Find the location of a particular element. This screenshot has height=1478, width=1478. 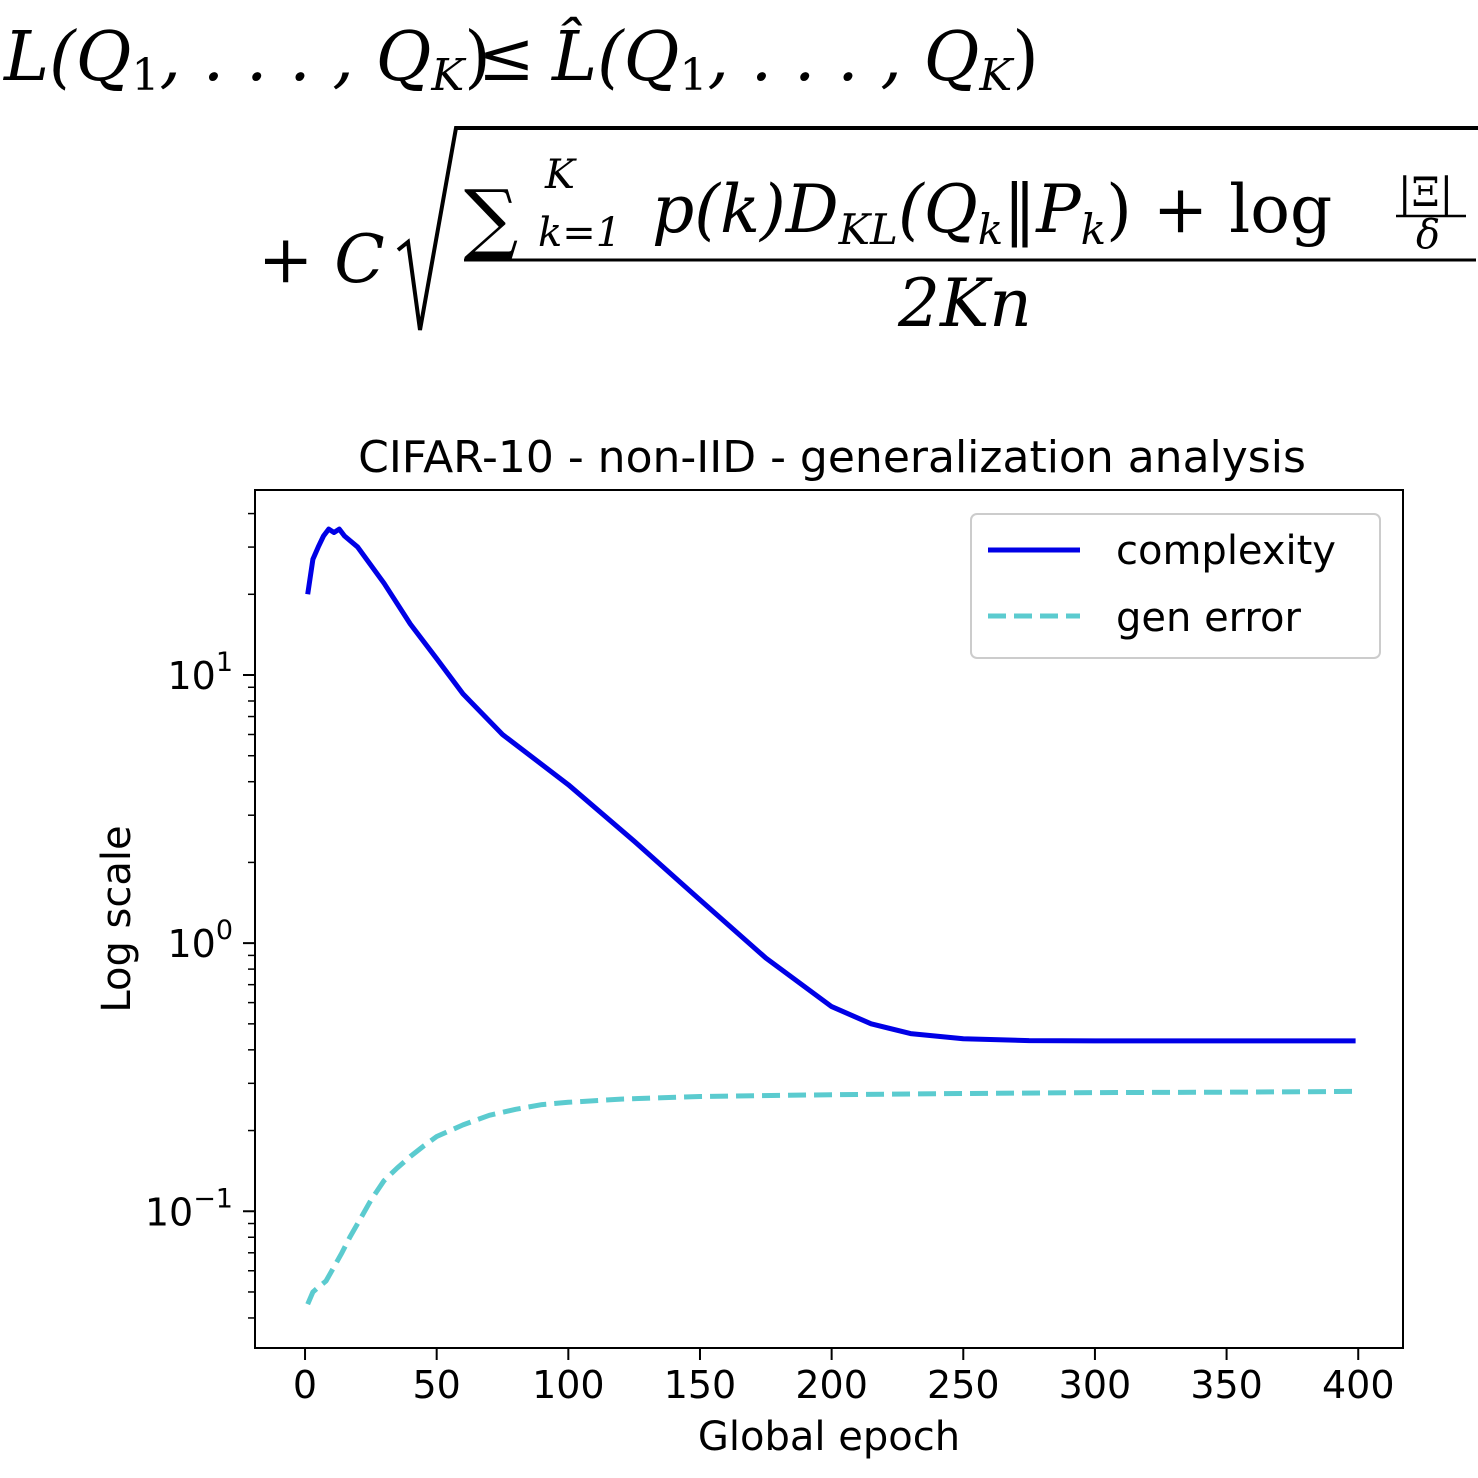

x-tick-label: 300 is located at coordinates (1095, 1385).